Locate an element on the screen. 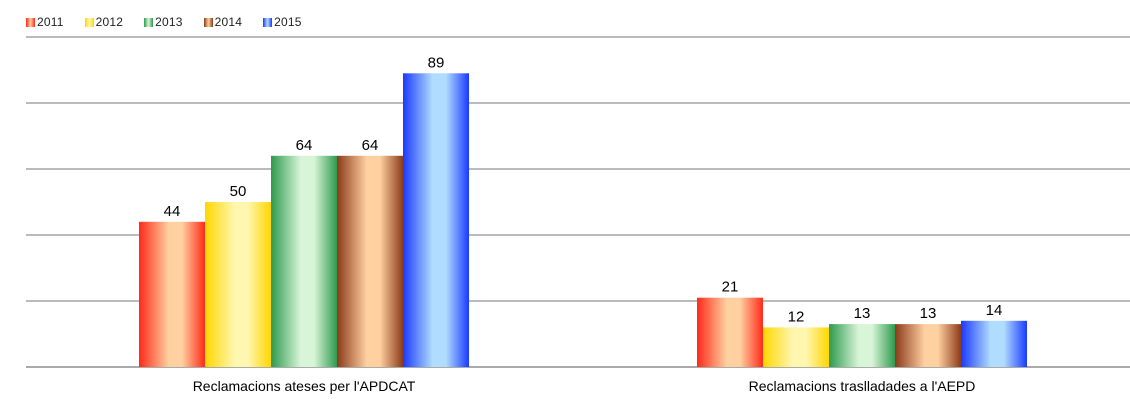  legend-item-2015: 2015 is located at coordinates (282, 22).